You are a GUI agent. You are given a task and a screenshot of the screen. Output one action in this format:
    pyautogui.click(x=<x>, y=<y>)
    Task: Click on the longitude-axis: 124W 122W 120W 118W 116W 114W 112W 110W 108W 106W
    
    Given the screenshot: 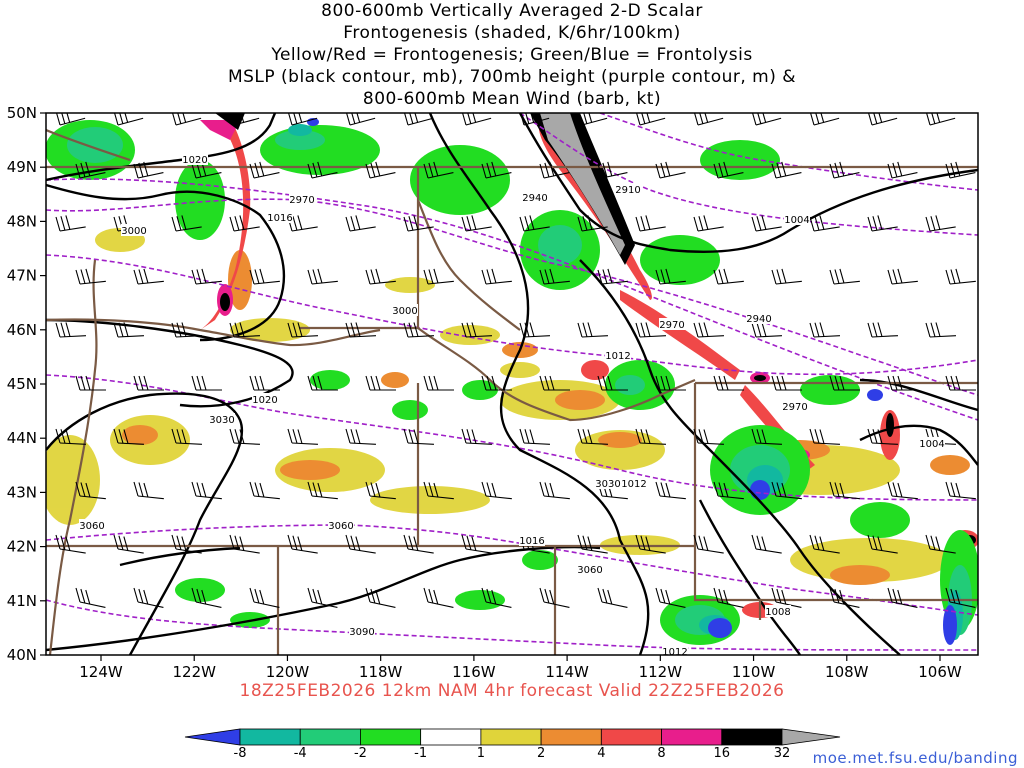 What is the action you would take?
    pyautogui.click(x=520, y=668)
    